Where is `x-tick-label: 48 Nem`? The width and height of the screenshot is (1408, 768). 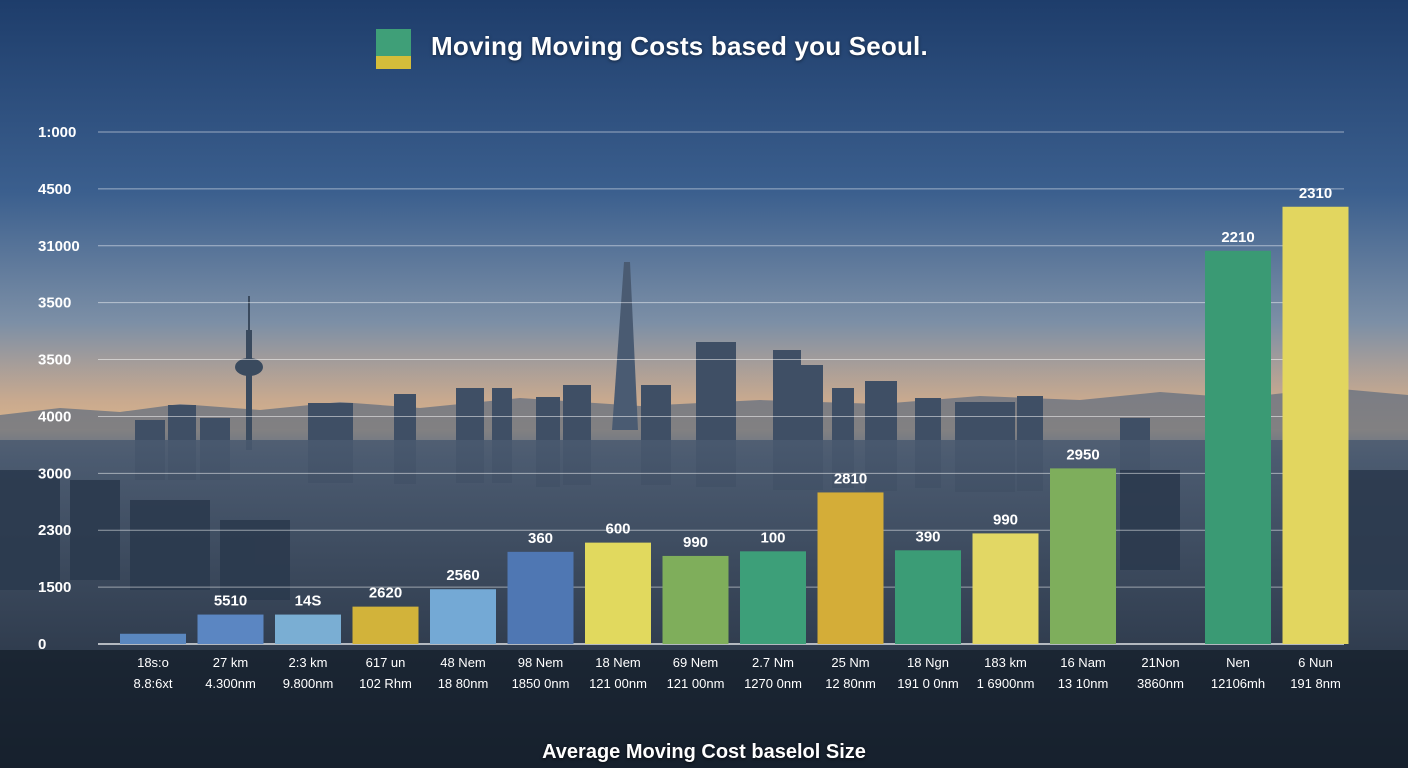
x-tick-label: 48 Nem is located at coordinates (463, 662).